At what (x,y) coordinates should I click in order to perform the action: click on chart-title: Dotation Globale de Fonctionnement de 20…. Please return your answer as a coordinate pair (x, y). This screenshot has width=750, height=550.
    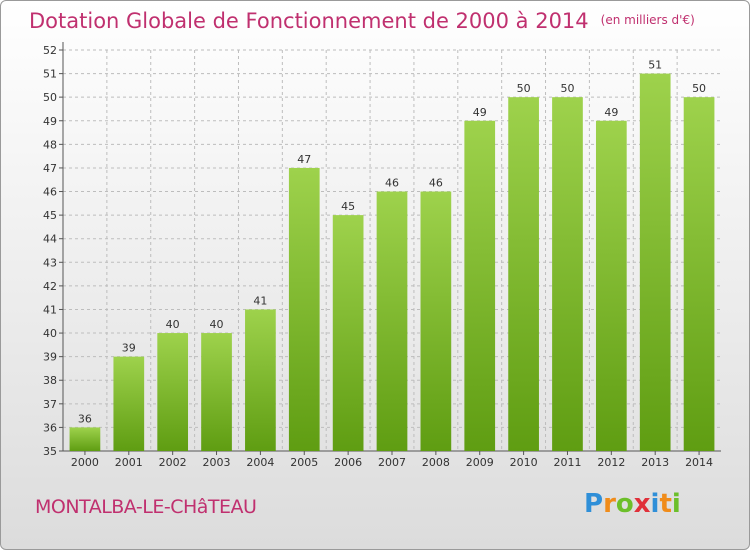
    Looking at the image, I should click on (362, 21).